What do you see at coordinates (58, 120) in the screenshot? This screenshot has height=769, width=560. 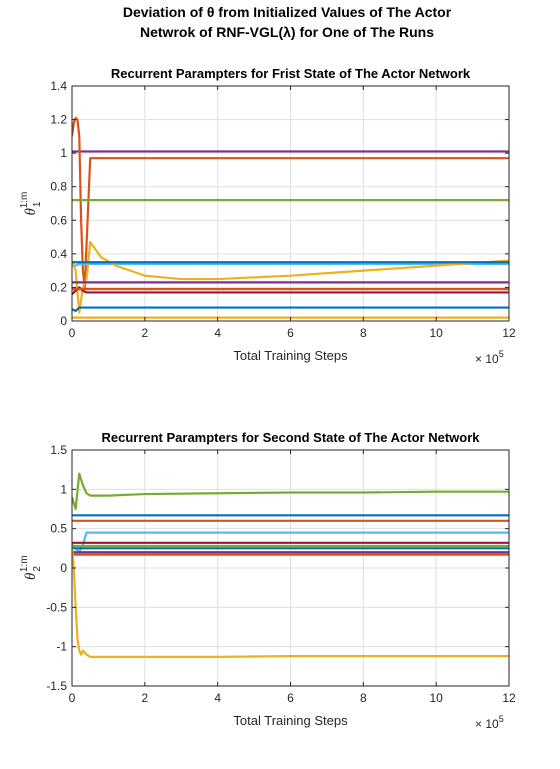 I see `y-tick-label: 1.2` at bounding box center [58, 120].